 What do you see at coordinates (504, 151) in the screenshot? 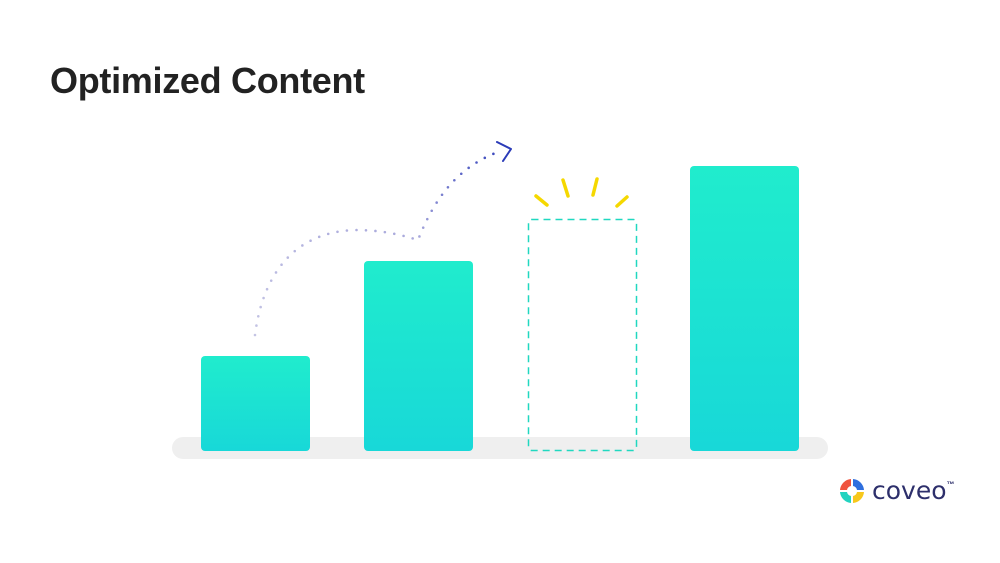
I see `arrowhead-icon` at bounding box center [504, 151].